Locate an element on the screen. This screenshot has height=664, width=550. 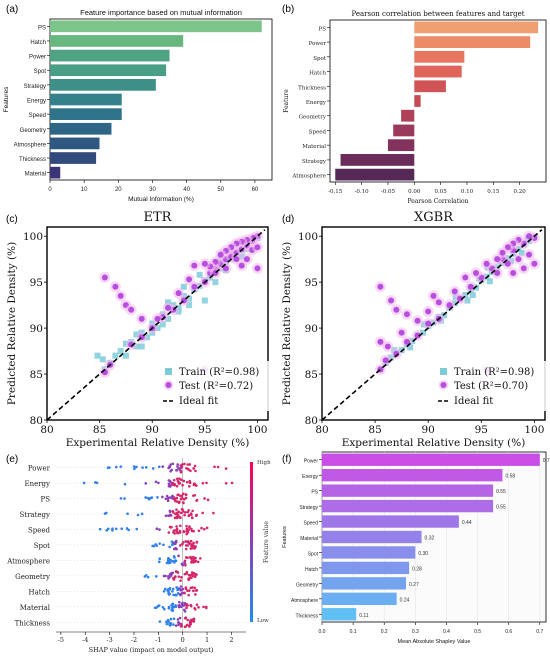
value-label: 0.30 is located at coordinates (423, 554).